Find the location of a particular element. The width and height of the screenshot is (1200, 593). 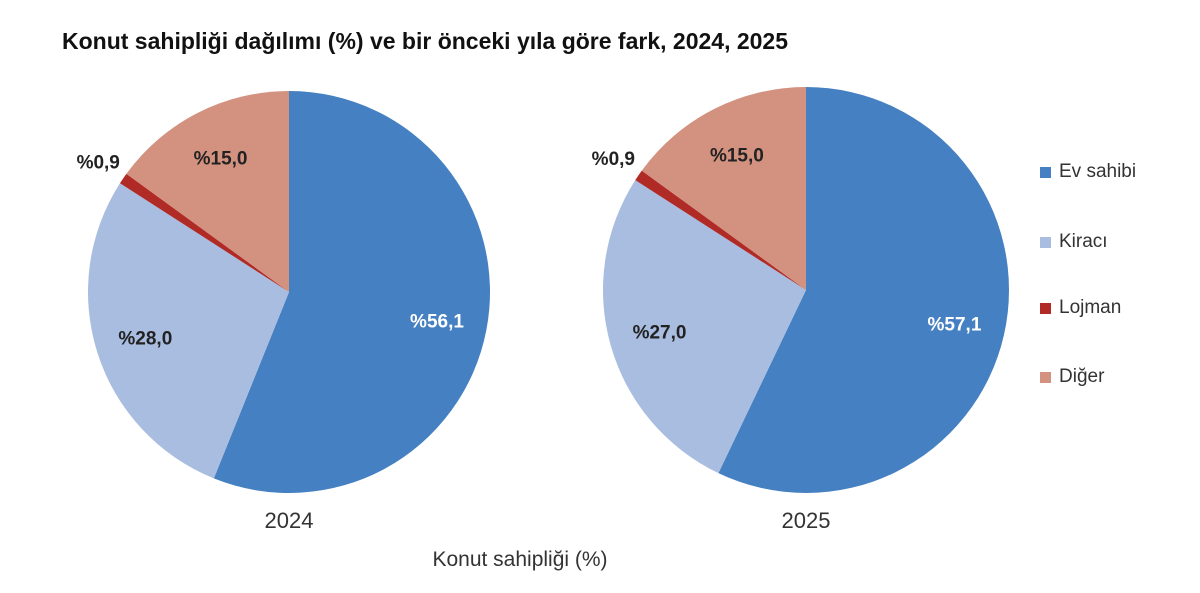

data-label-2025-0: %57,1 is located at coordinates (955, 325).